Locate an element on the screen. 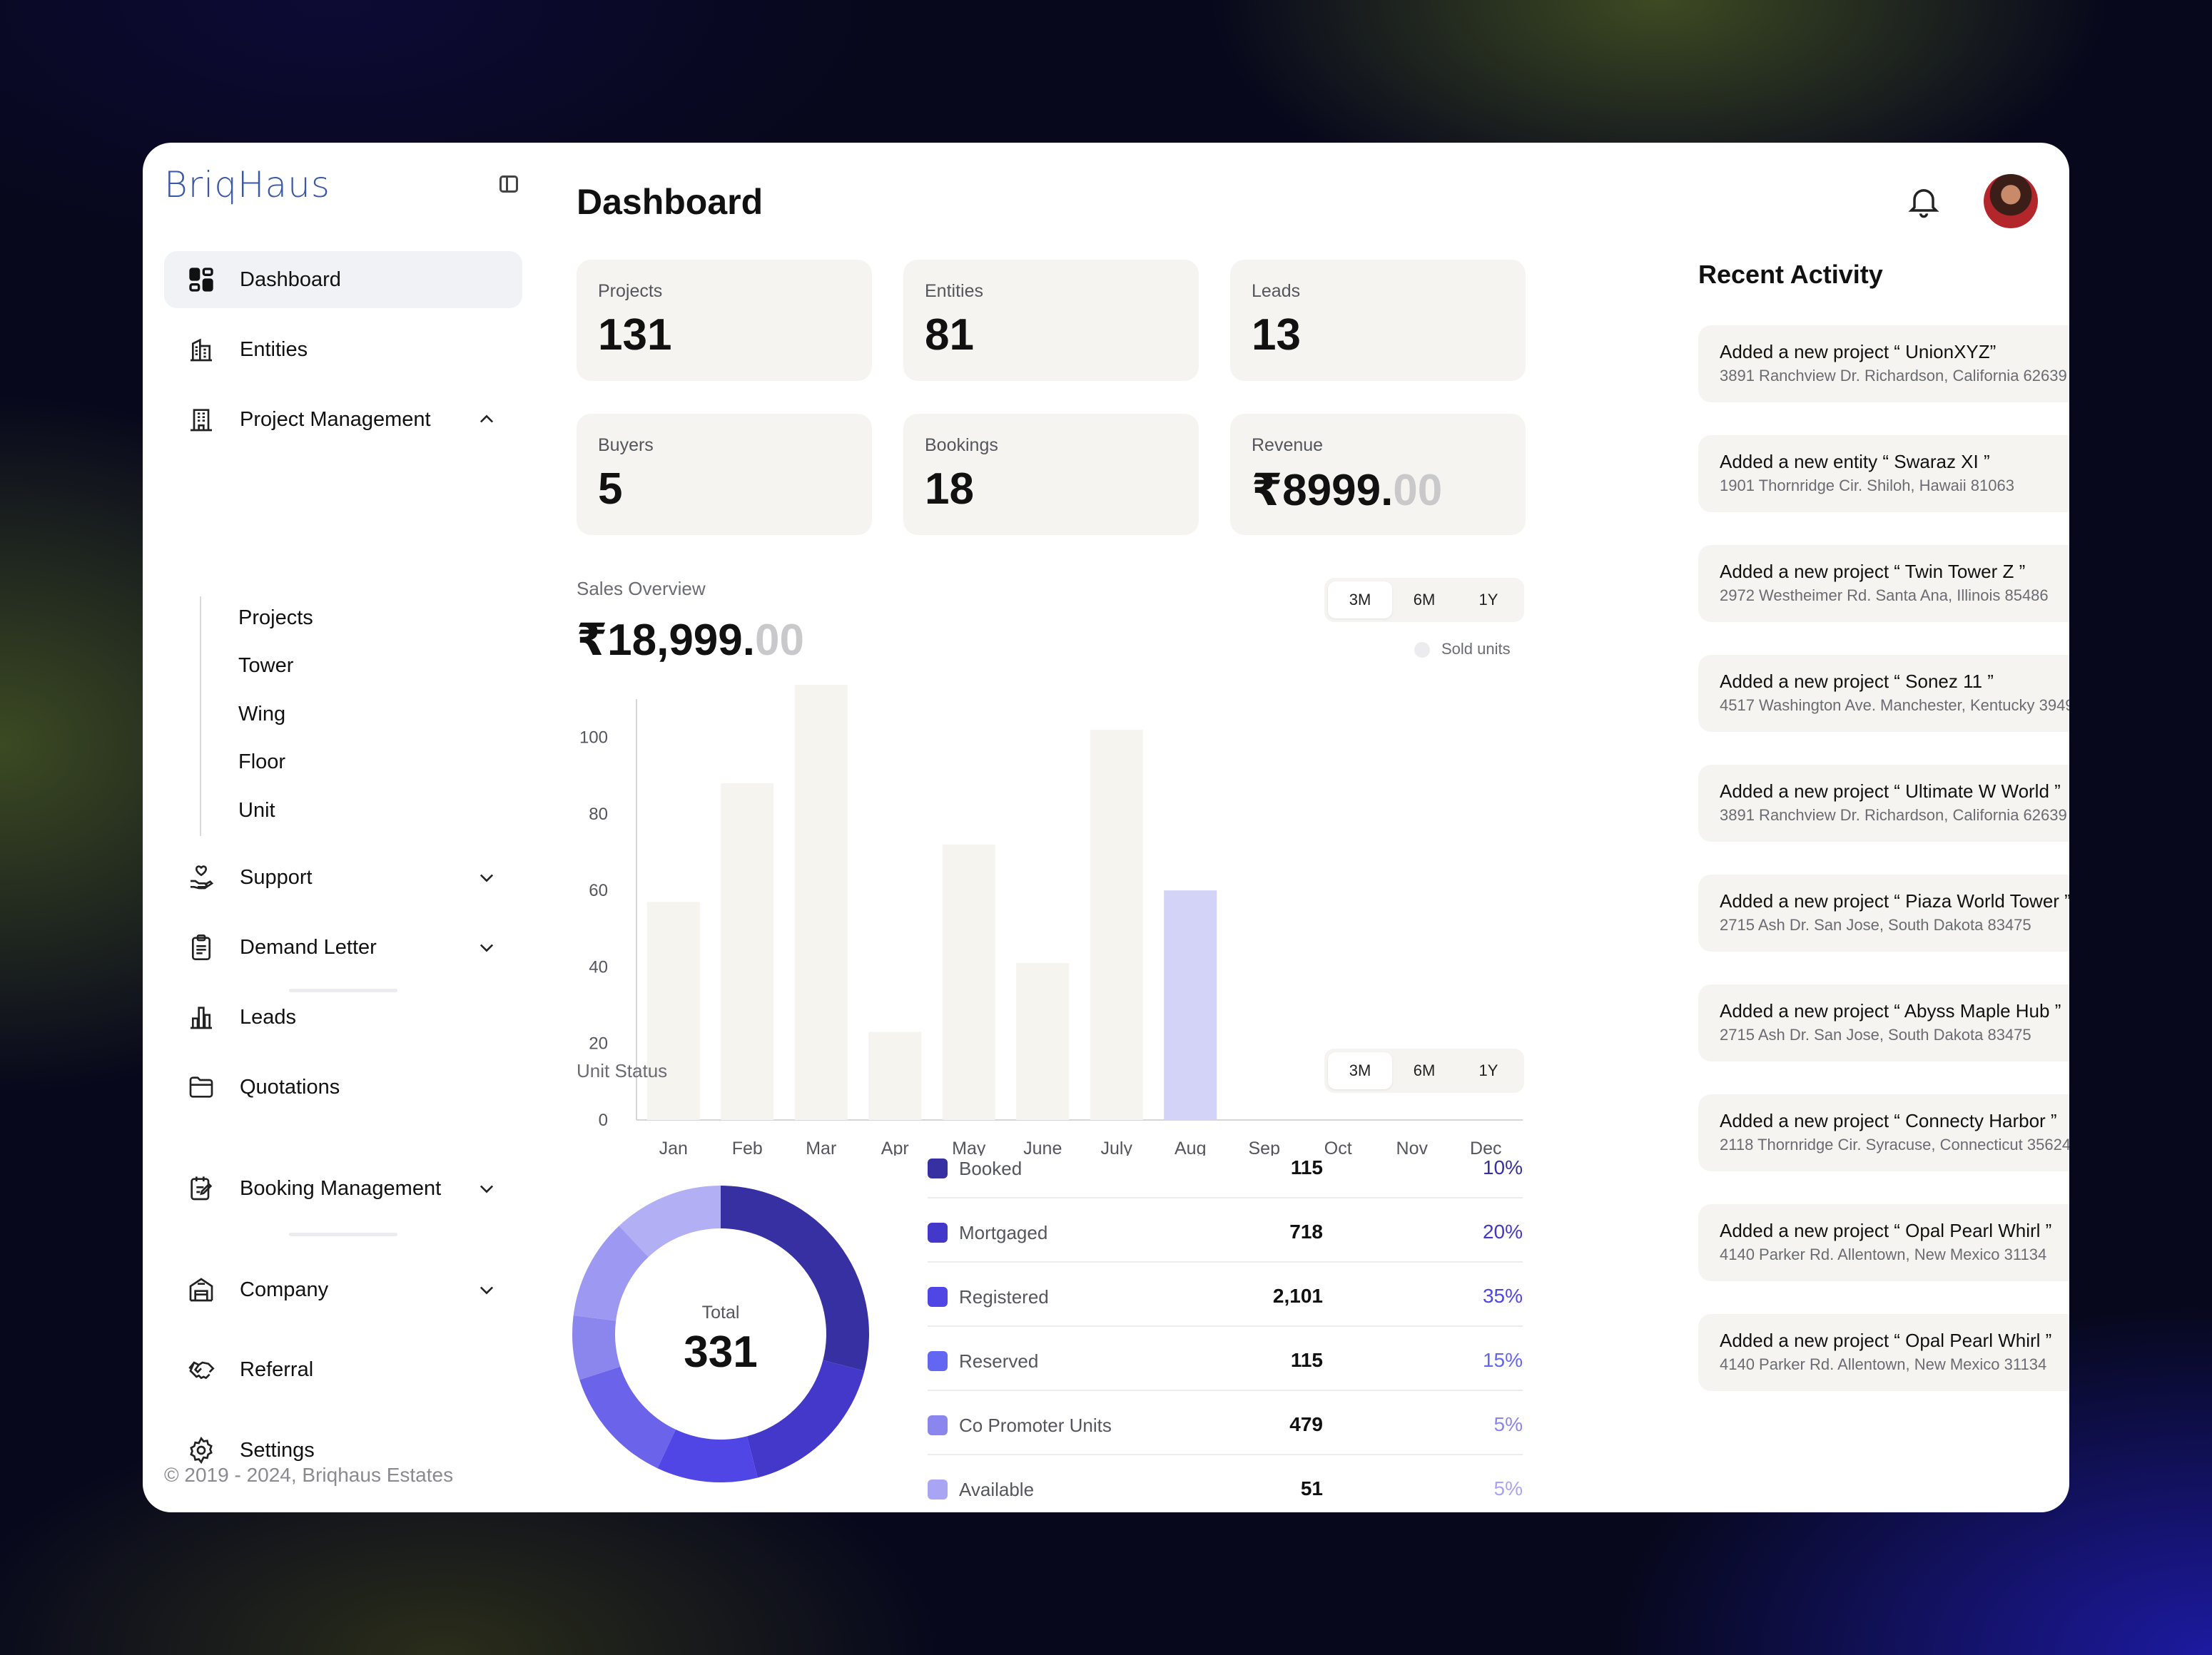 Image resolution: width=2212 pixels, height=1655 pixels. unit-status-donut is located at coordinates (720, 1334).